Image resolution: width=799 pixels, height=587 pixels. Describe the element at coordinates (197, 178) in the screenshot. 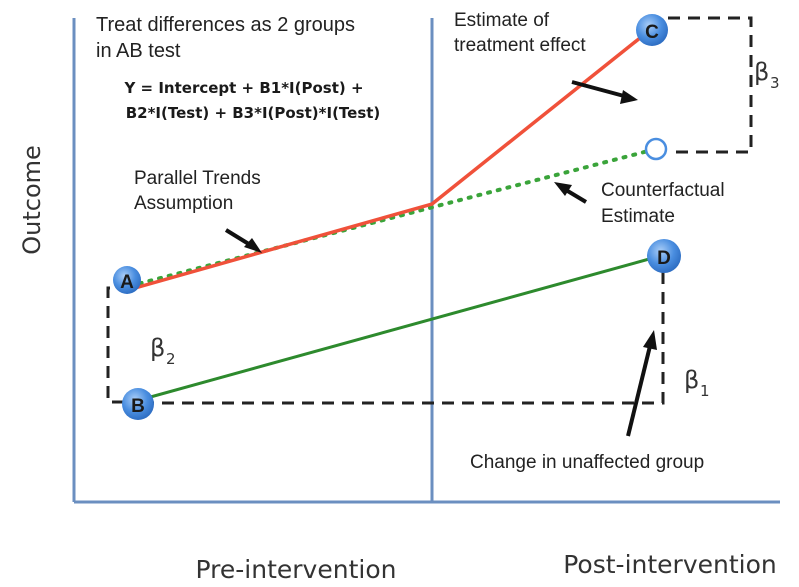

I see `parallel-trends-line-1: Parallel Trends` at that location.